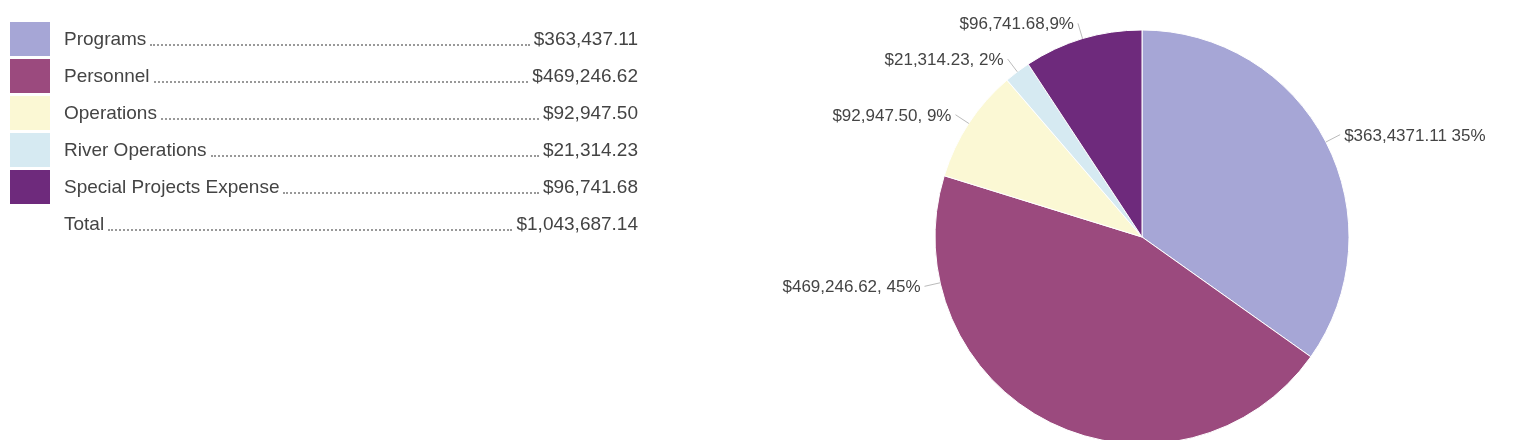 This screenshot has width=1538, height=447. What do you see at coordinates (585, 38) in the screenshot?
I see `text: $363,437.11` at bounding box center [585, 38].